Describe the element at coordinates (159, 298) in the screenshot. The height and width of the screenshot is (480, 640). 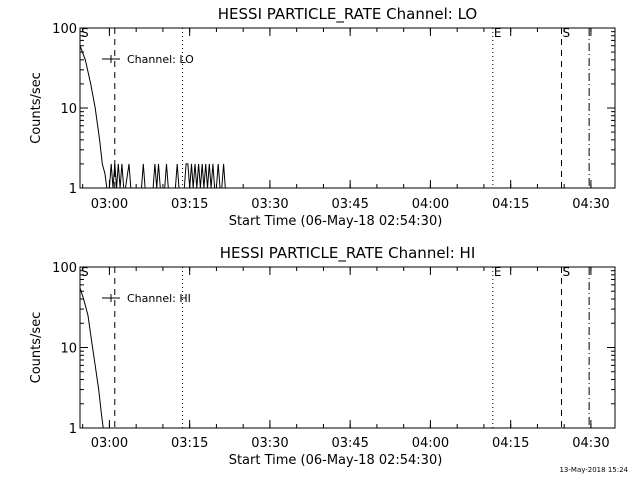
I see `legend-label: Channel: HI` at that location.